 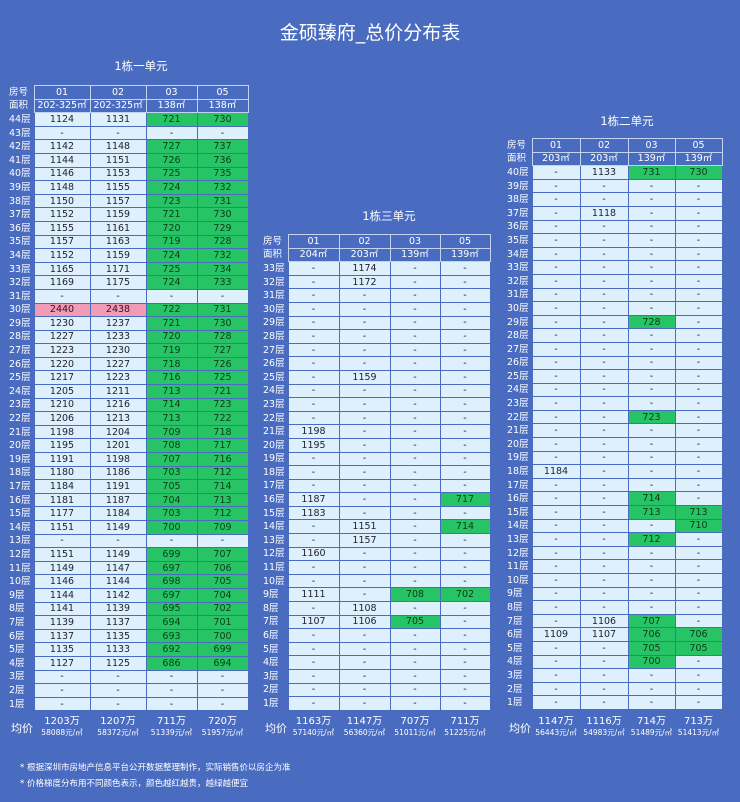 What do you see at coordinates (171, 174) in the screenshot?
I see `price-cell: 725` at bounding box center [171, 174].